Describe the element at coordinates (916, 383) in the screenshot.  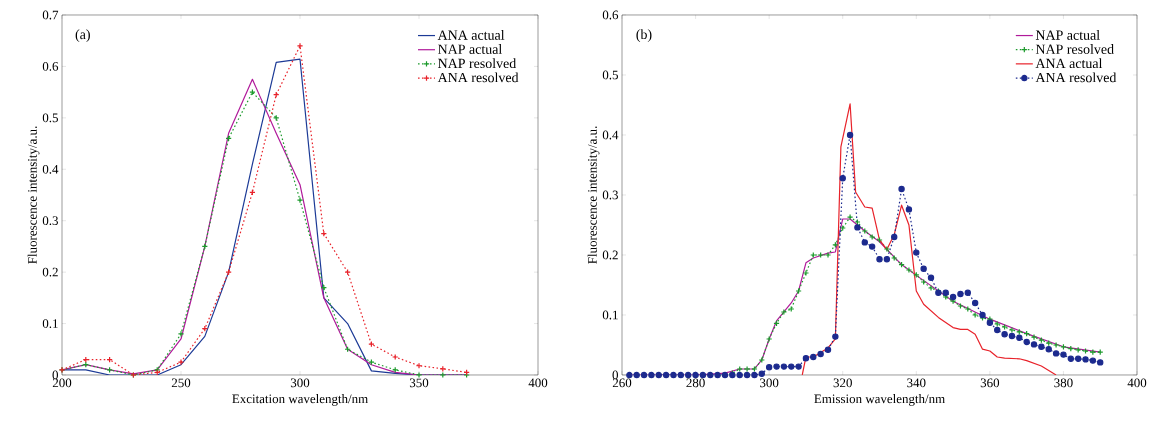
I see `x-tick-label: 340` at that location.